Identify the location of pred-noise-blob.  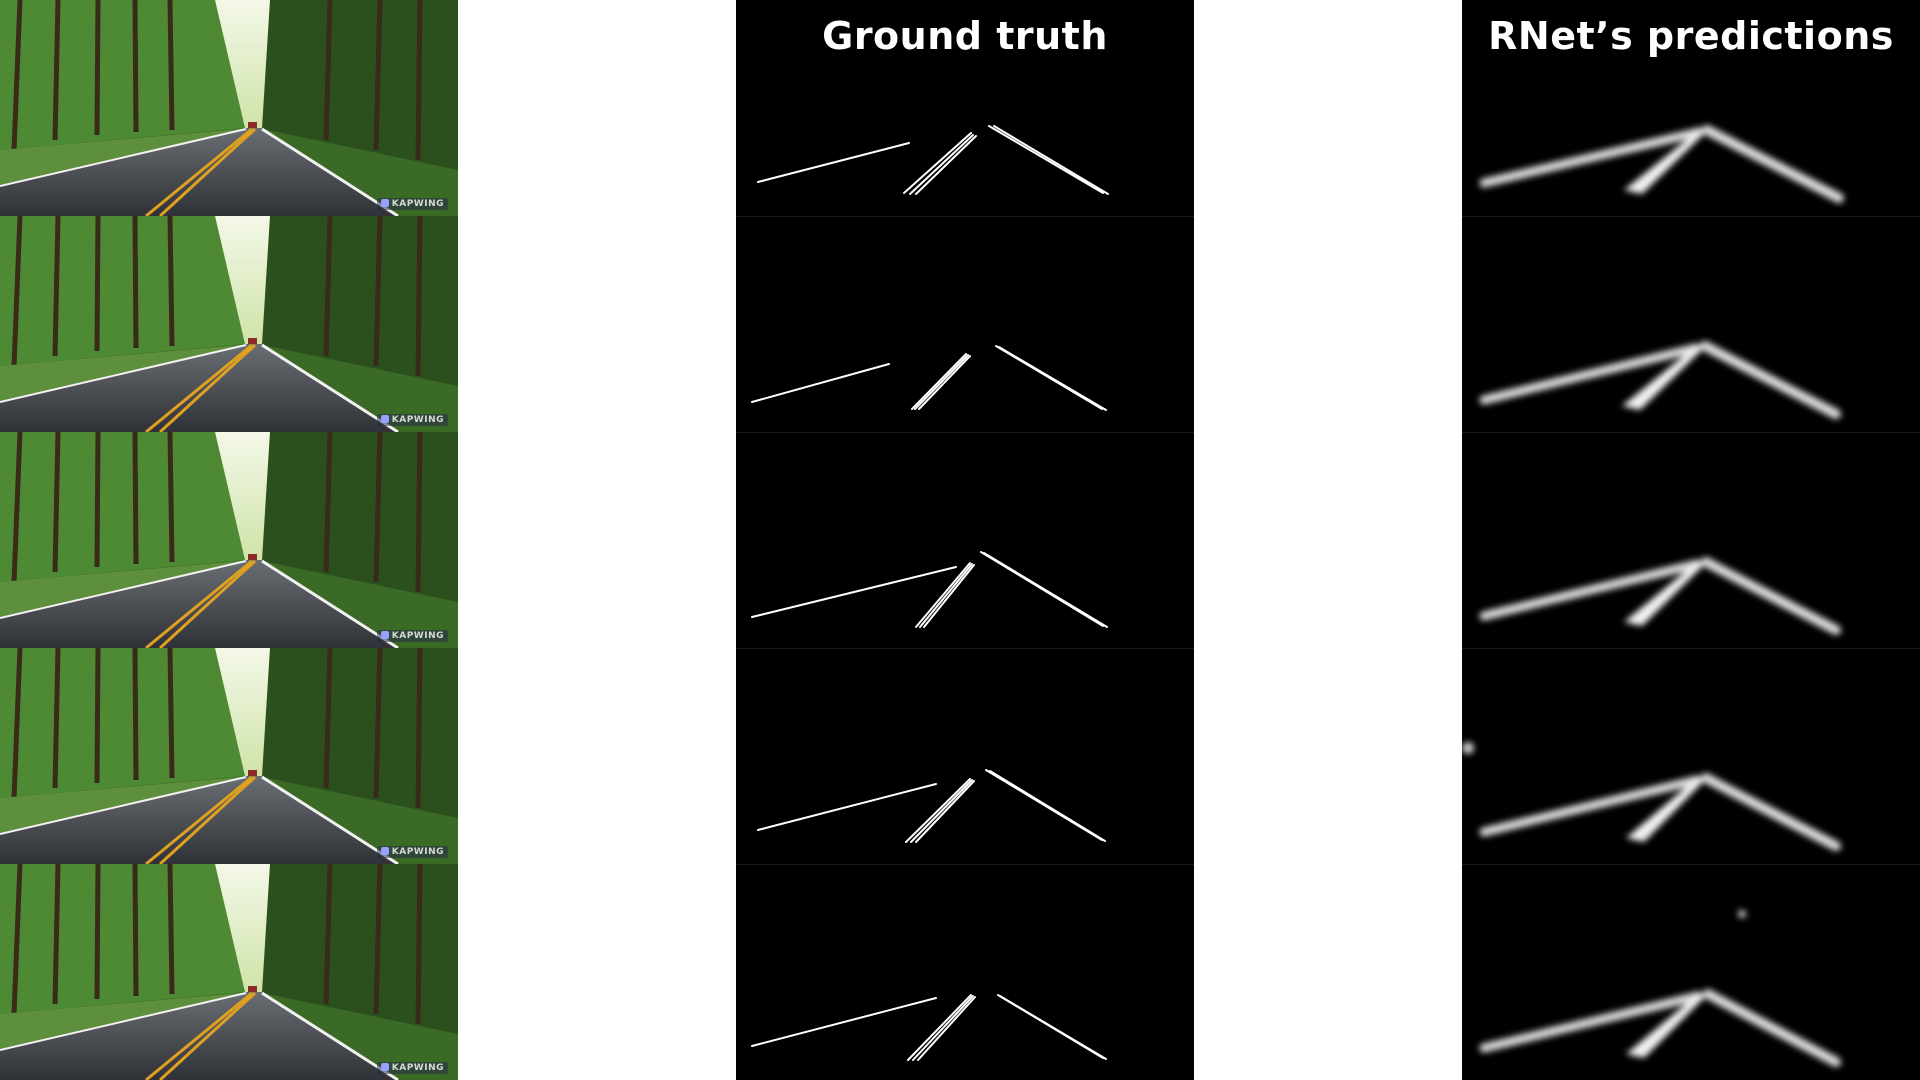
(1742, 914).